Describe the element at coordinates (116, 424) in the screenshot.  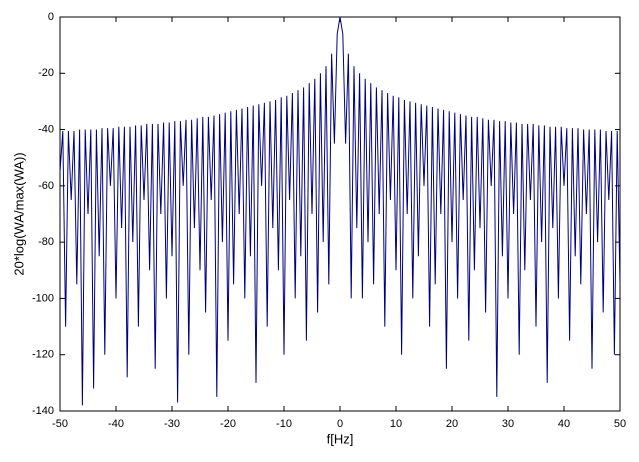
I see `x-tick-label: -40` at that location.